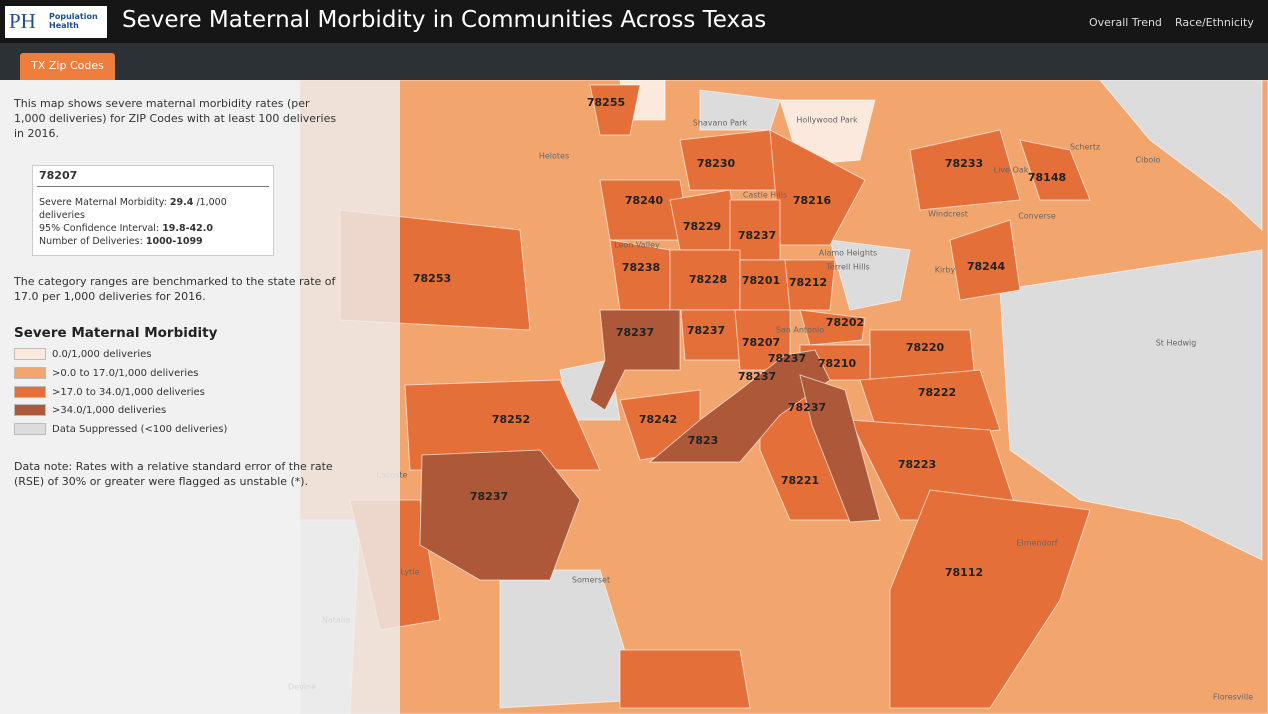  I want to click on place-label: Shavano Park, so click(720, 123).